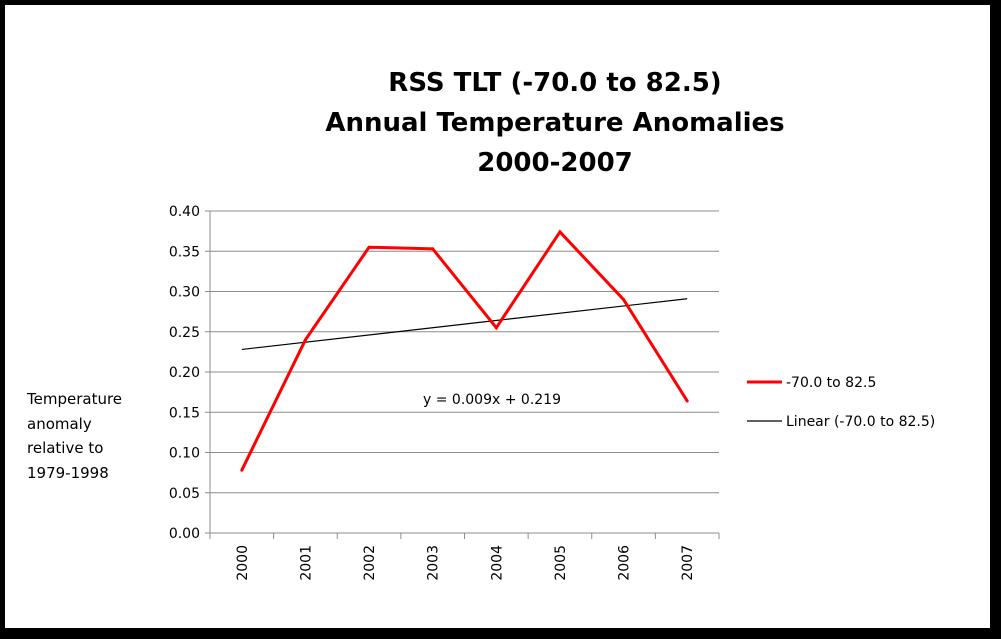 This screenshot has height=639, width=1001. I want to click on y-tick-label: 0.40, so click(184, 212).